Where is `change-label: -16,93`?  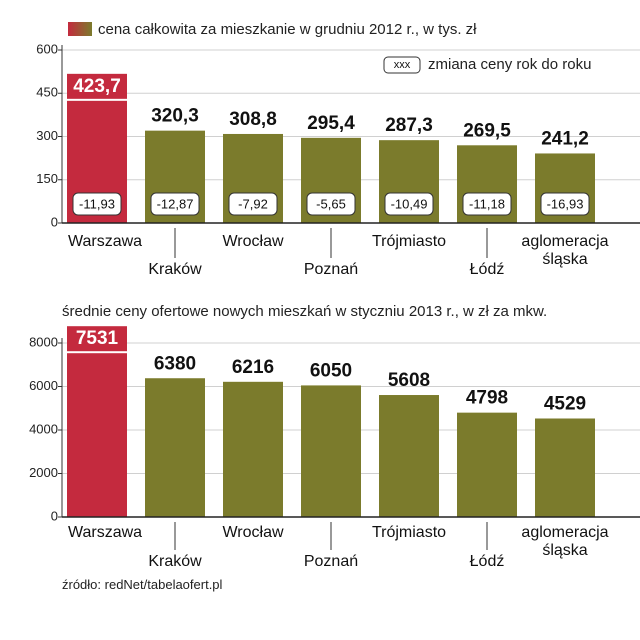
change-label: -16,93 is located at coordinates (565, 203).